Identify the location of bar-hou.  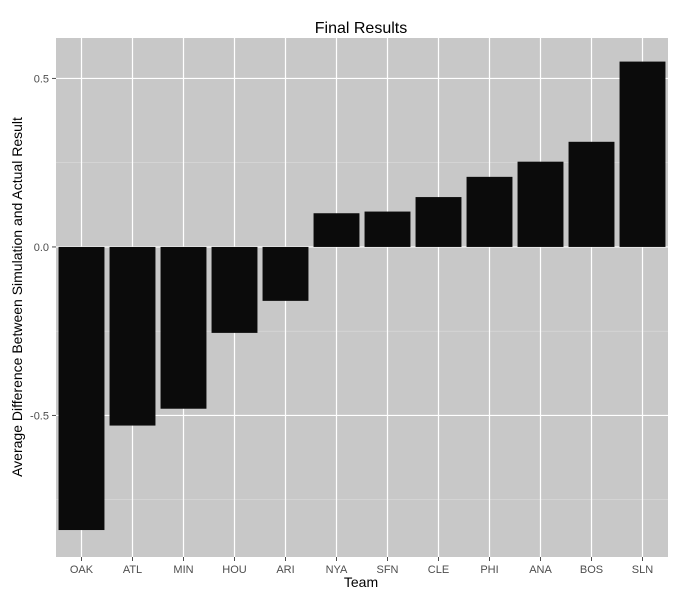
(234, 289).